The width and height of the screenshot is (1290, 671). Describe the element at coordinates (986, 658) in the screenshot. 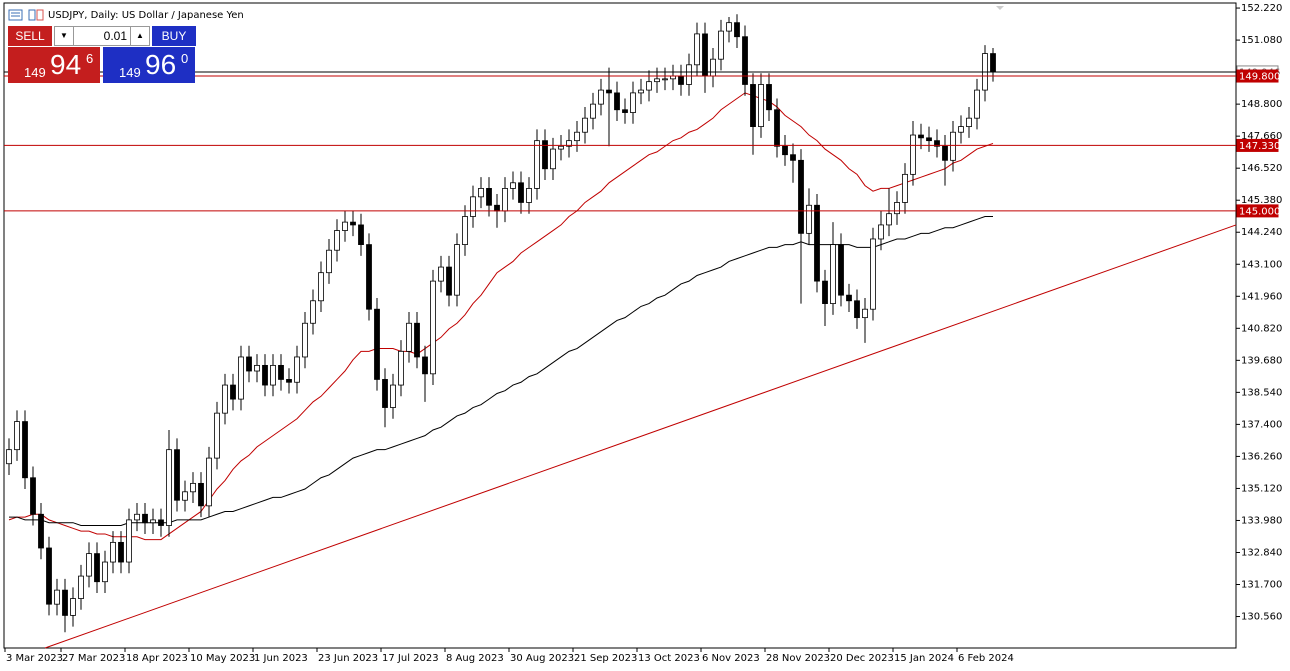

I see `x-tick-label: 6 Feb 2024` at that location.